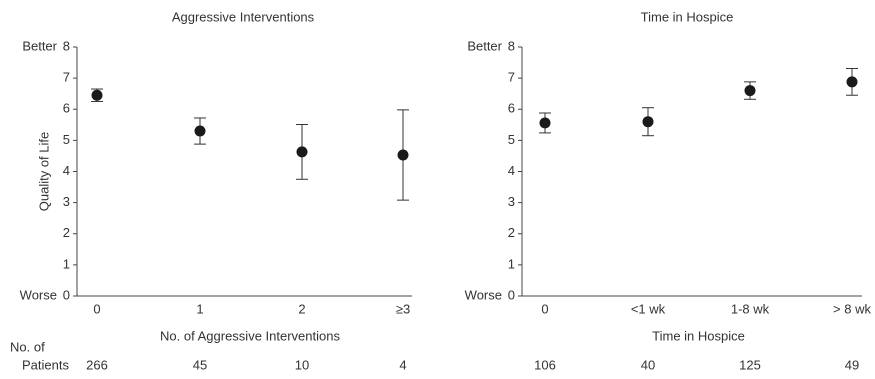 The height and width of the screenshot is (379, 875). What do you see at coordinates (698, 335) in the screenshot?
I see `x-axis-label: Time in Hospice` at bounding box center [698, 335].